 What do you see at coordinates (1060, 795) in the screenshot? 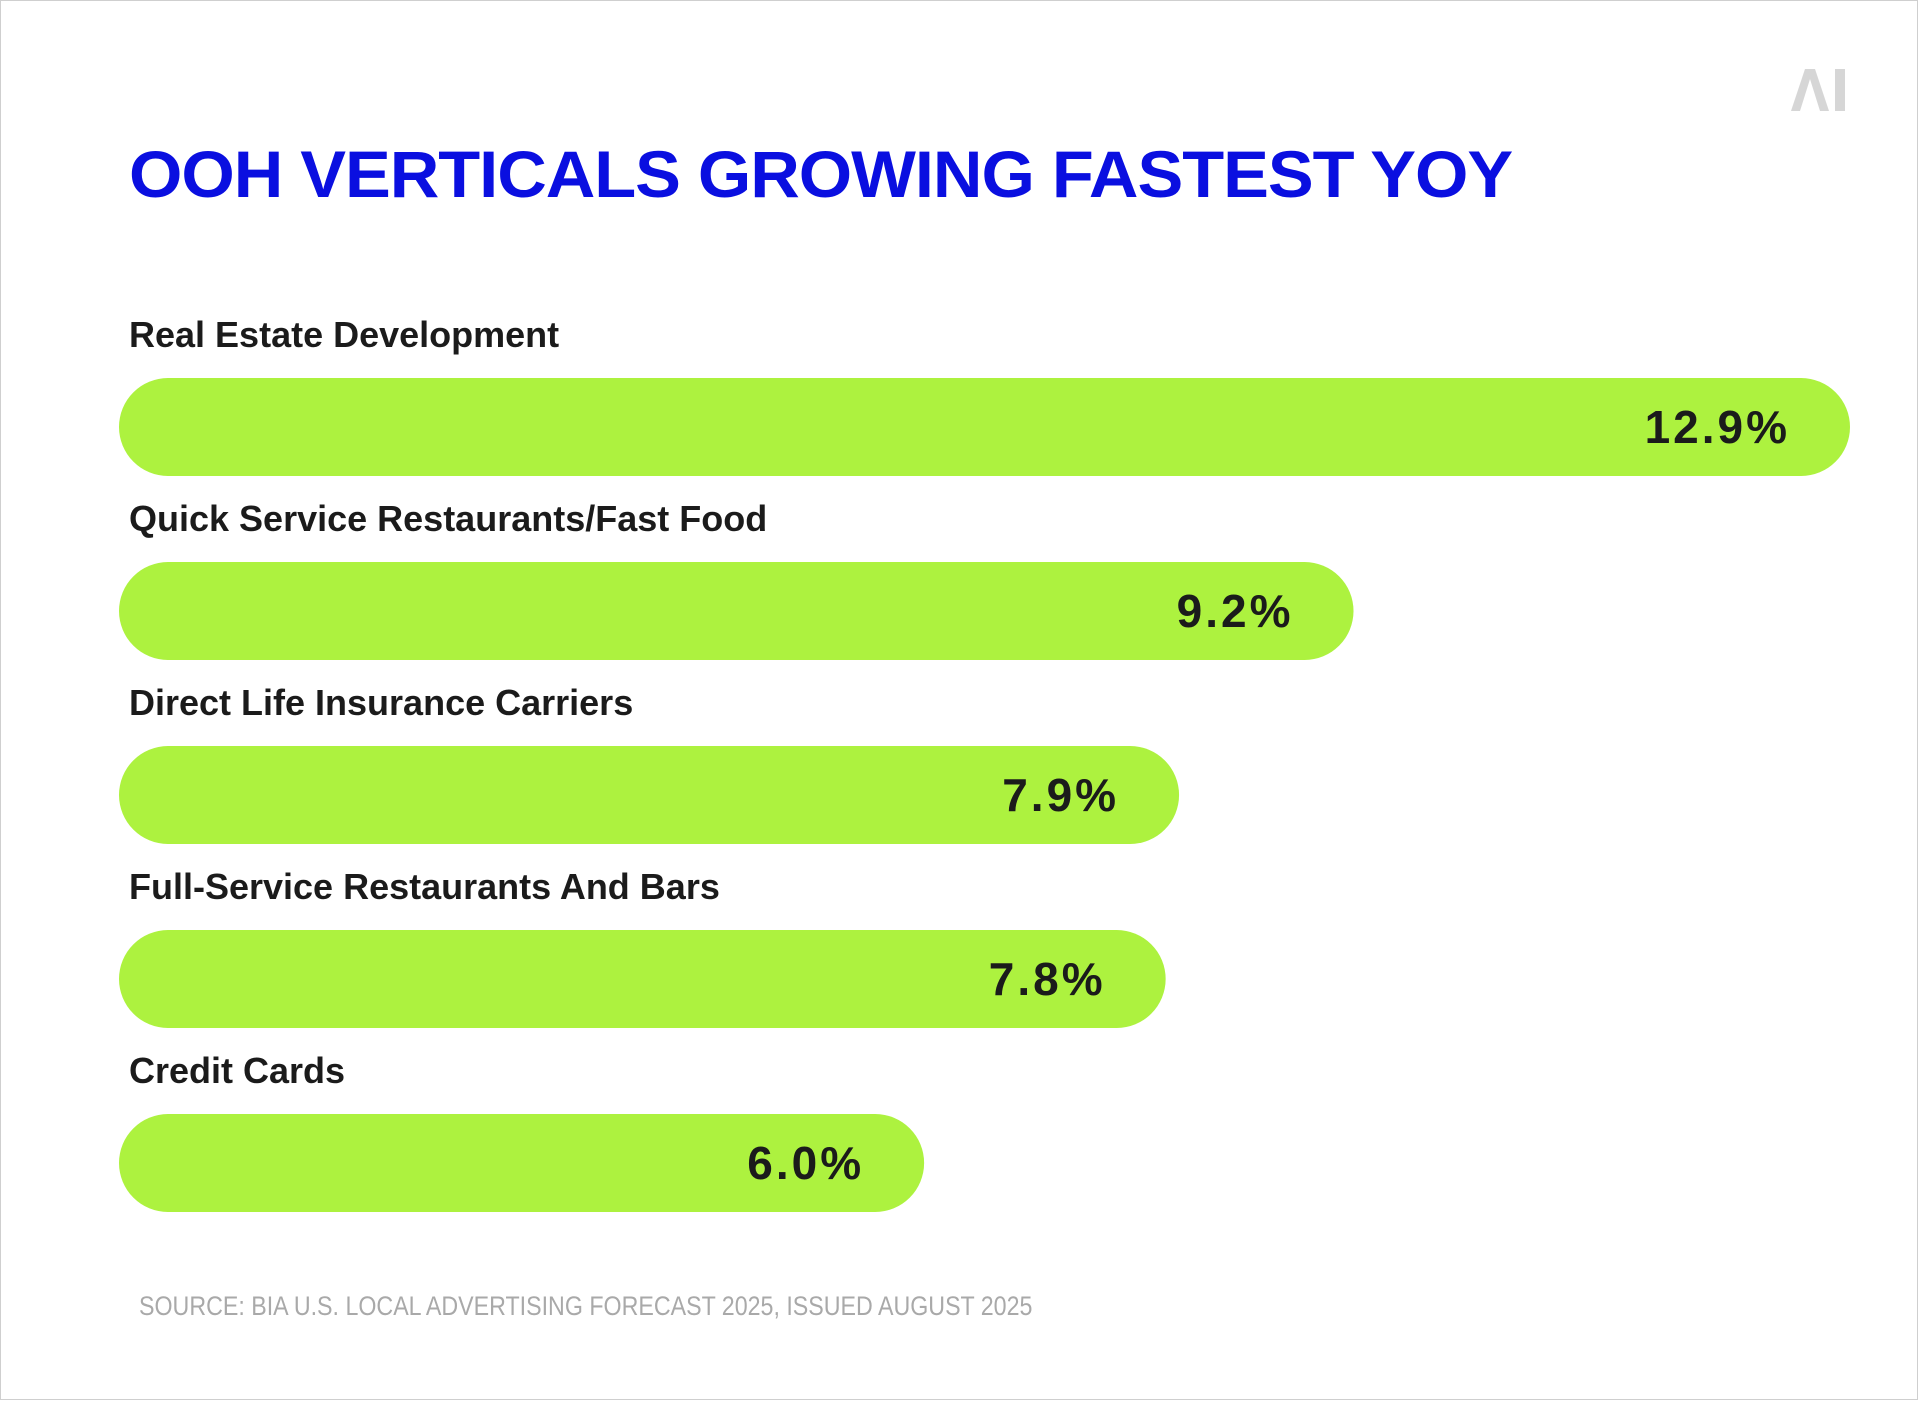
I see `value-label: 7.9%` at bounding box center [1060, 795].